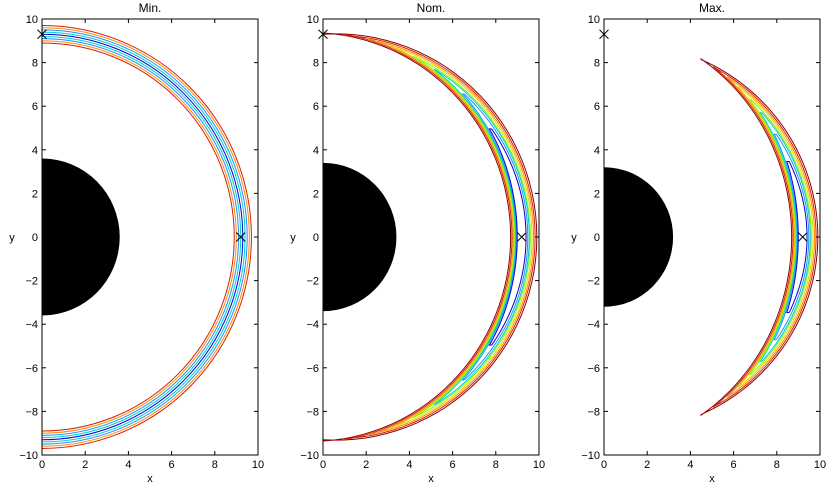 The height and width of the screenshot is (485, 830). I want to click on chart-title: Max., so click(712, 8).